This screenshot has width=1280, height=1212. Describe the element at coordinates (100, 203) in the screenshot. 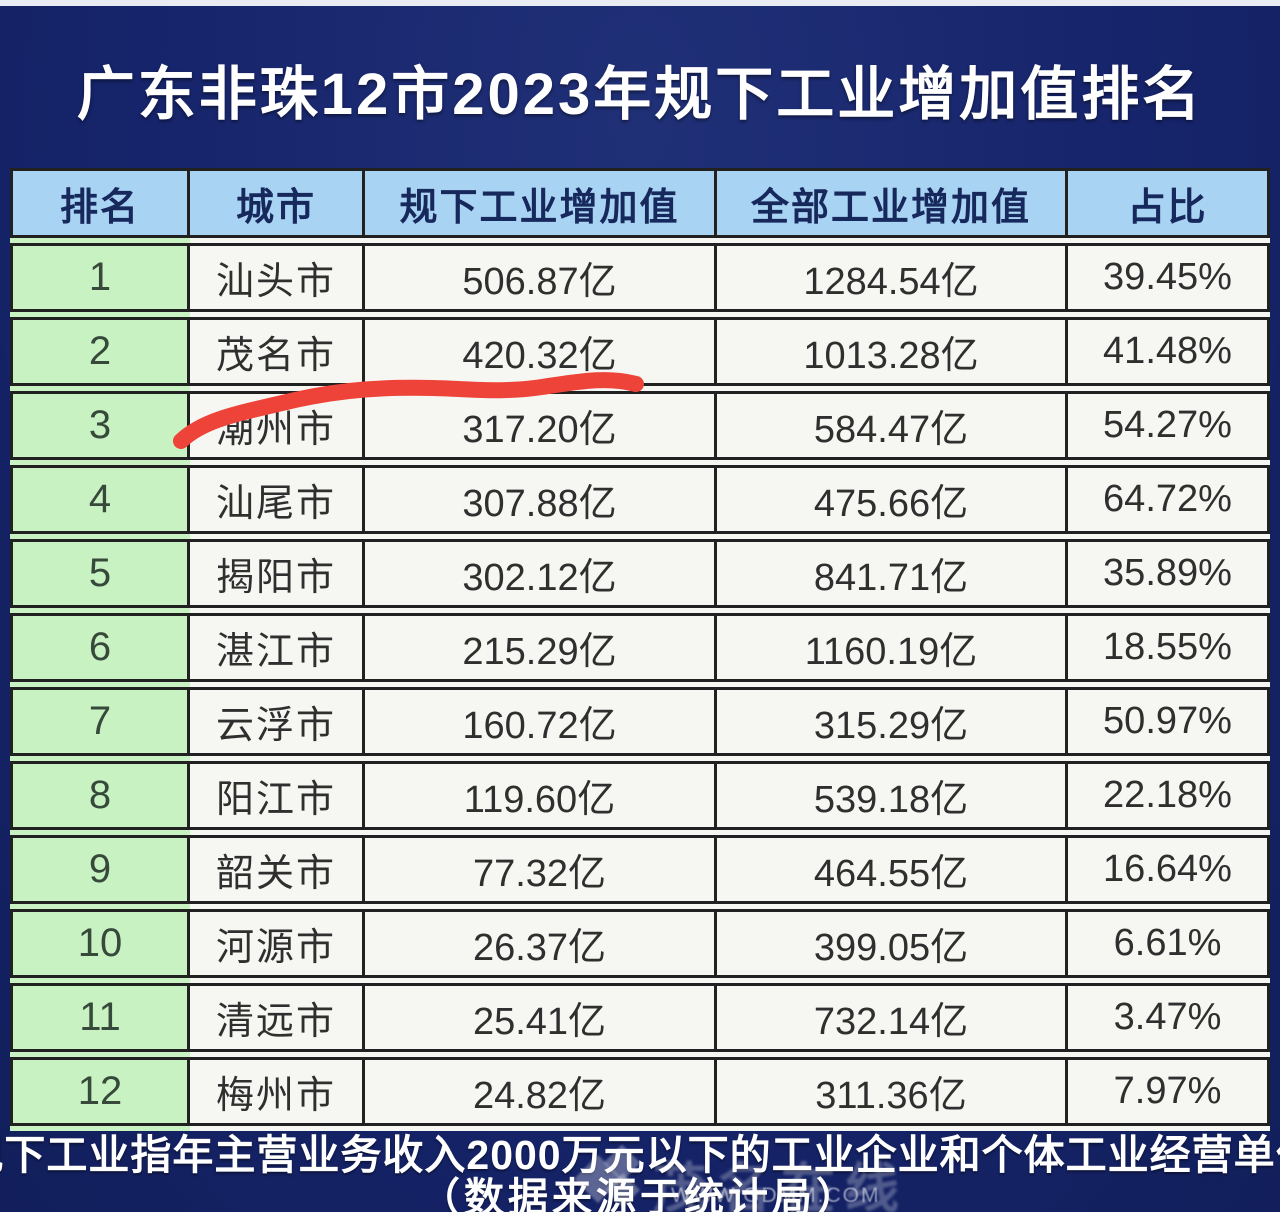

I see `column-header-rank: 排名` at that location.